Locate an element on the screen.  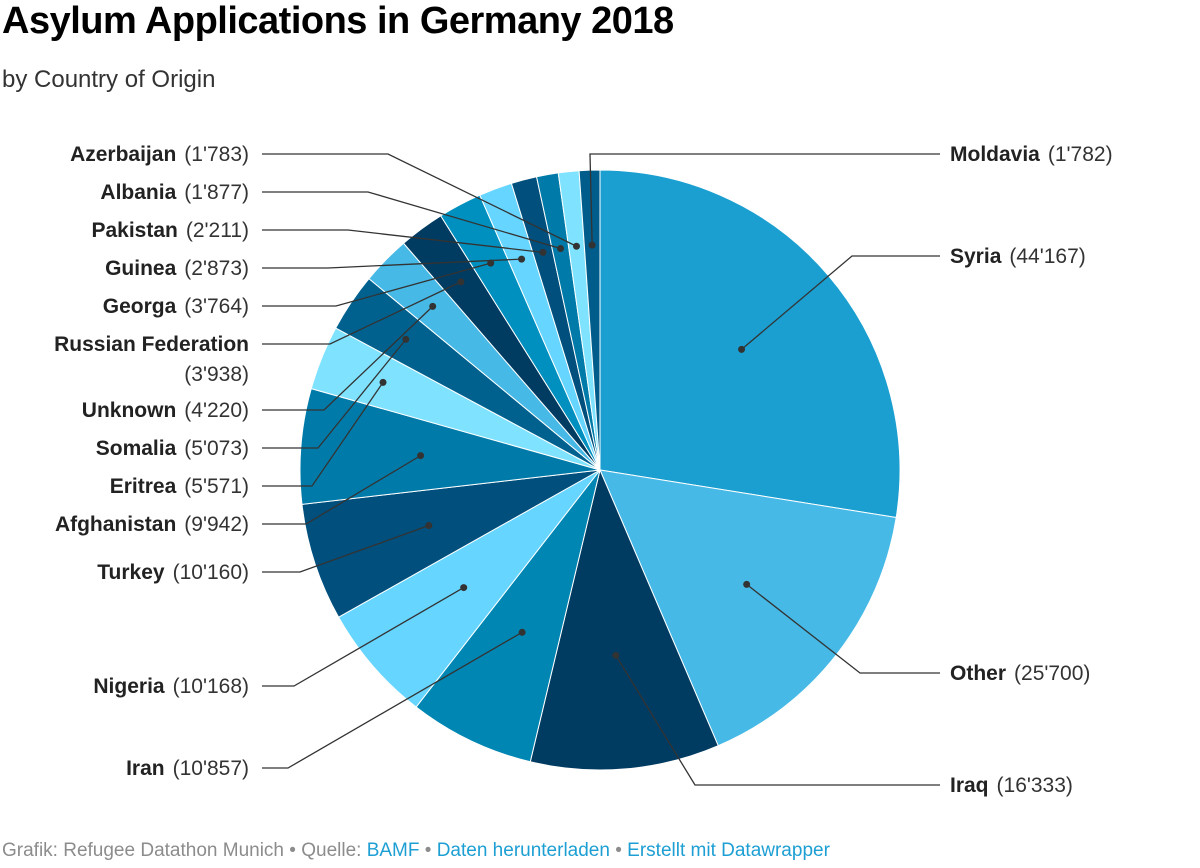
label-name: Turkey is located at coordinates (131, 572).